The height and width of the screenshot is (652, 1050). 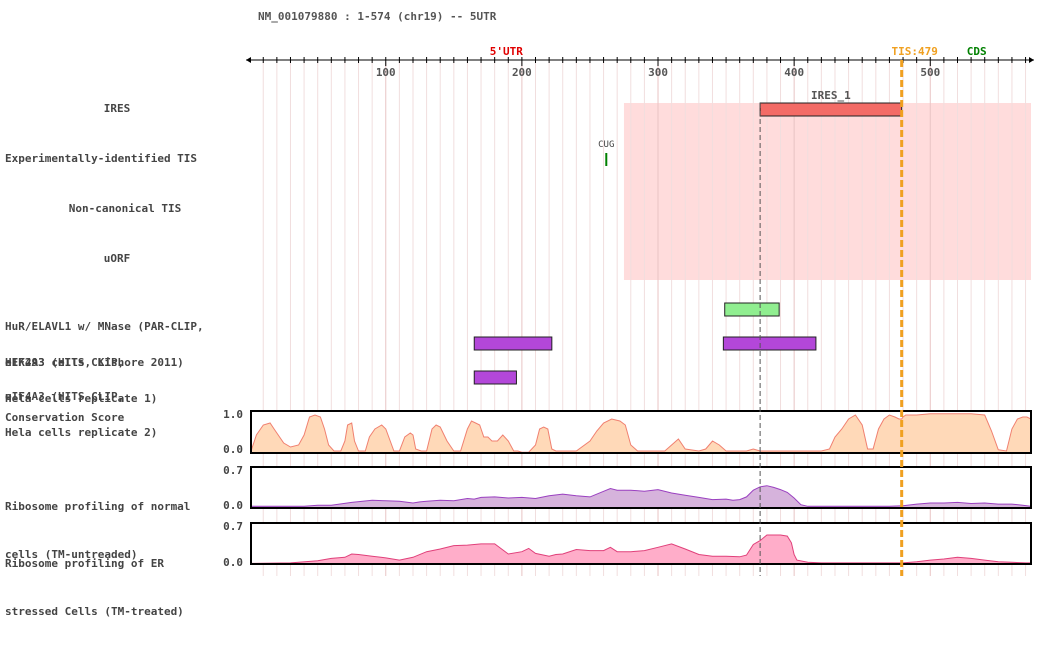 What do you see at coordinates (377, 16) in the screenshot?
I see `transcript-title: NM_001079880 : 1-574 (chr19) -- 5UTR` at bounding box center [377, 16].